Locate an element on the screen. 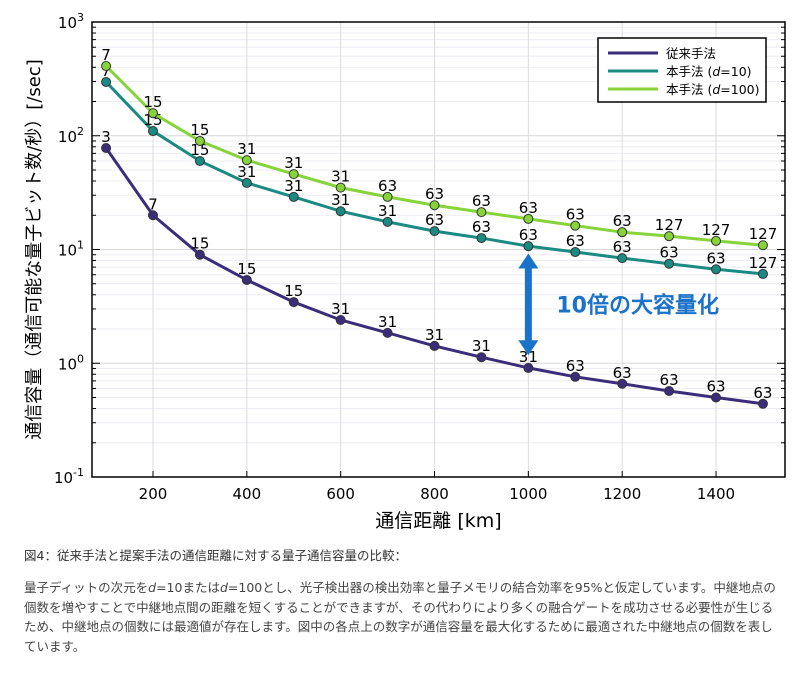 The width and height of the screenshot is (800, 682). y-tick-label: 10⁻¹ is located at coordinates (69, 476).